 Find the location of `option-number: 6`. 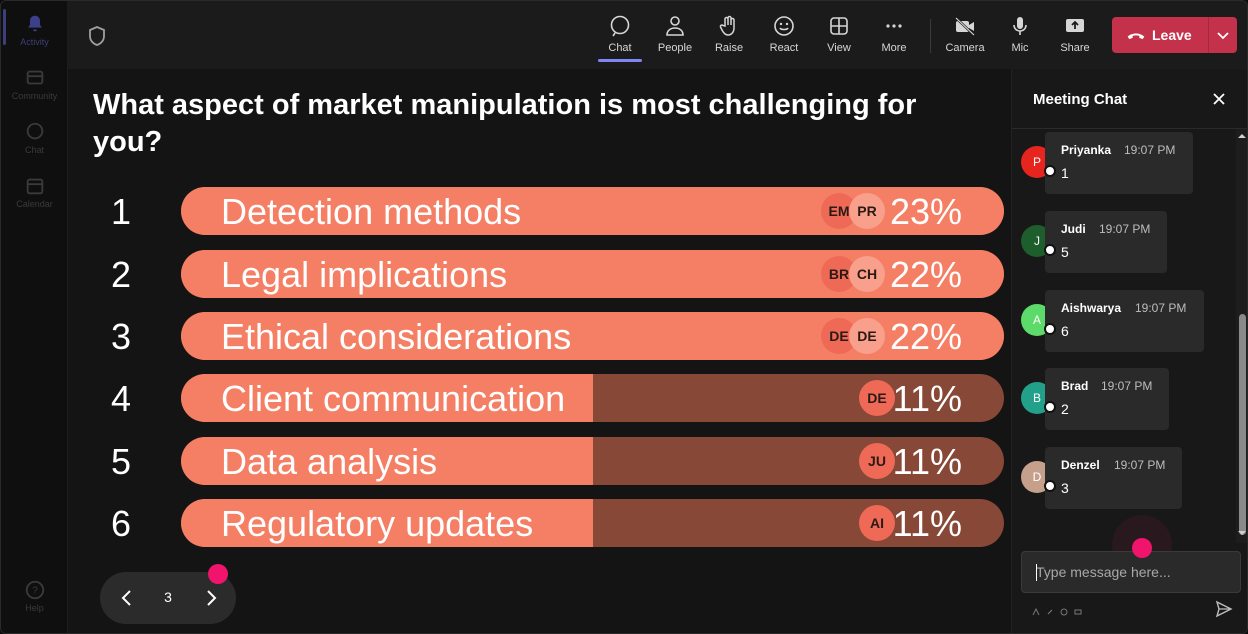

option-number: 6 is located at coordinates (121, 523).